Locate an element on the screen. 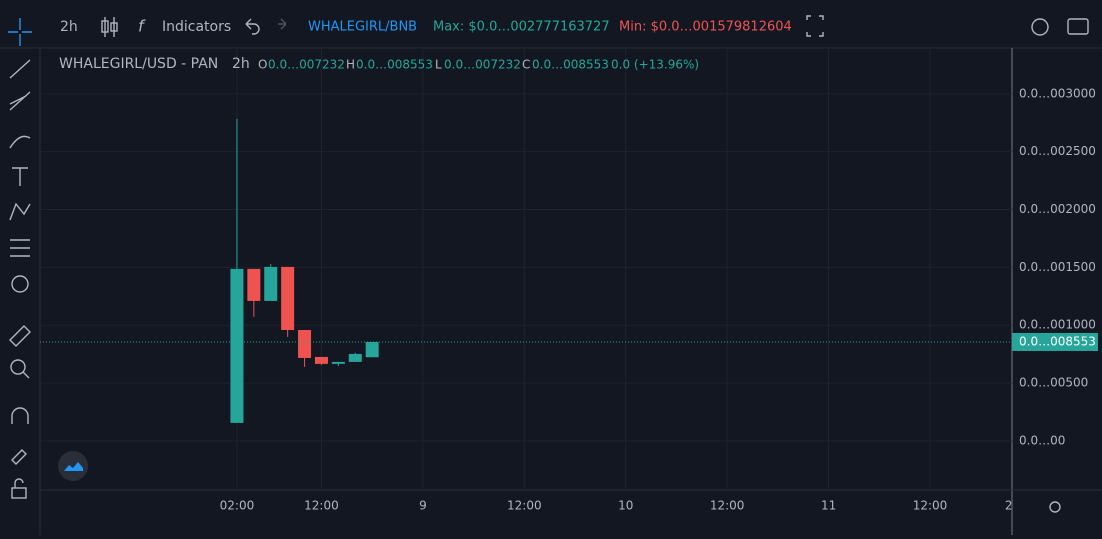  last-price-box is located at coordinates (1055, 341).